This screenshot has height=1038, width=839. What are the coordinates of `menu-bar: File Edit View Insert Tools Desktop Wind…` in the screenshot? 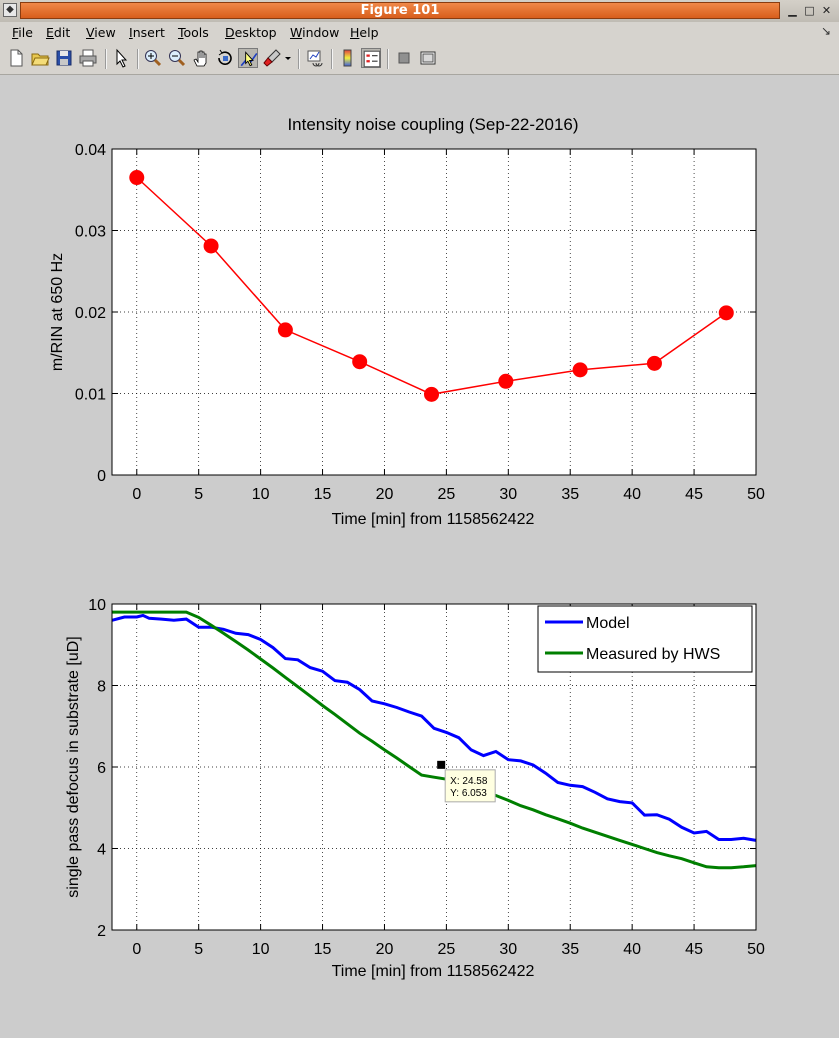 It's located at (419, 32).